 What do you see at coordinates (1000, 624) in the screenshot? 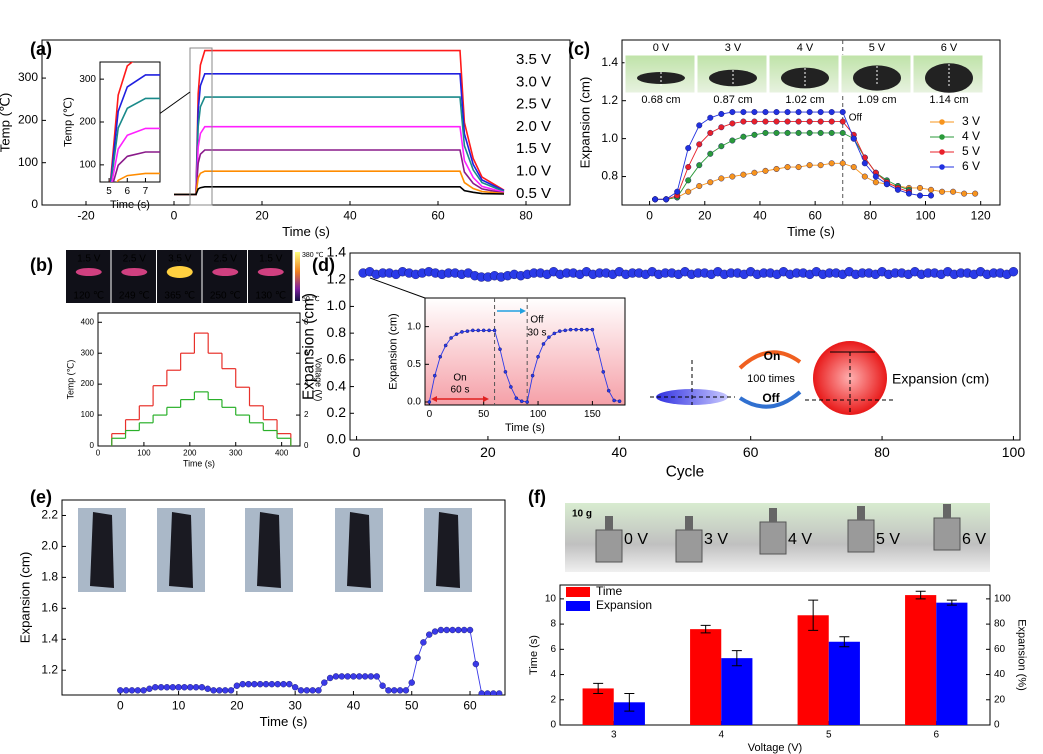
I see `y2-tick-label: 80` at bounding box center [1000, 624].